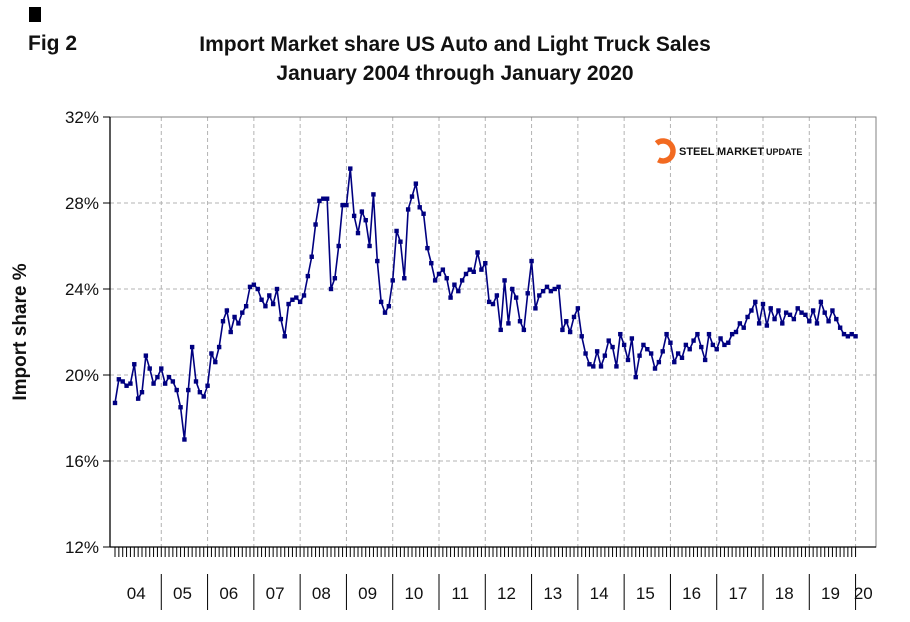 The image size is (910, 622). I want to click on smu-logo: STEEL MARKET UPDATE, so click(726, 151).